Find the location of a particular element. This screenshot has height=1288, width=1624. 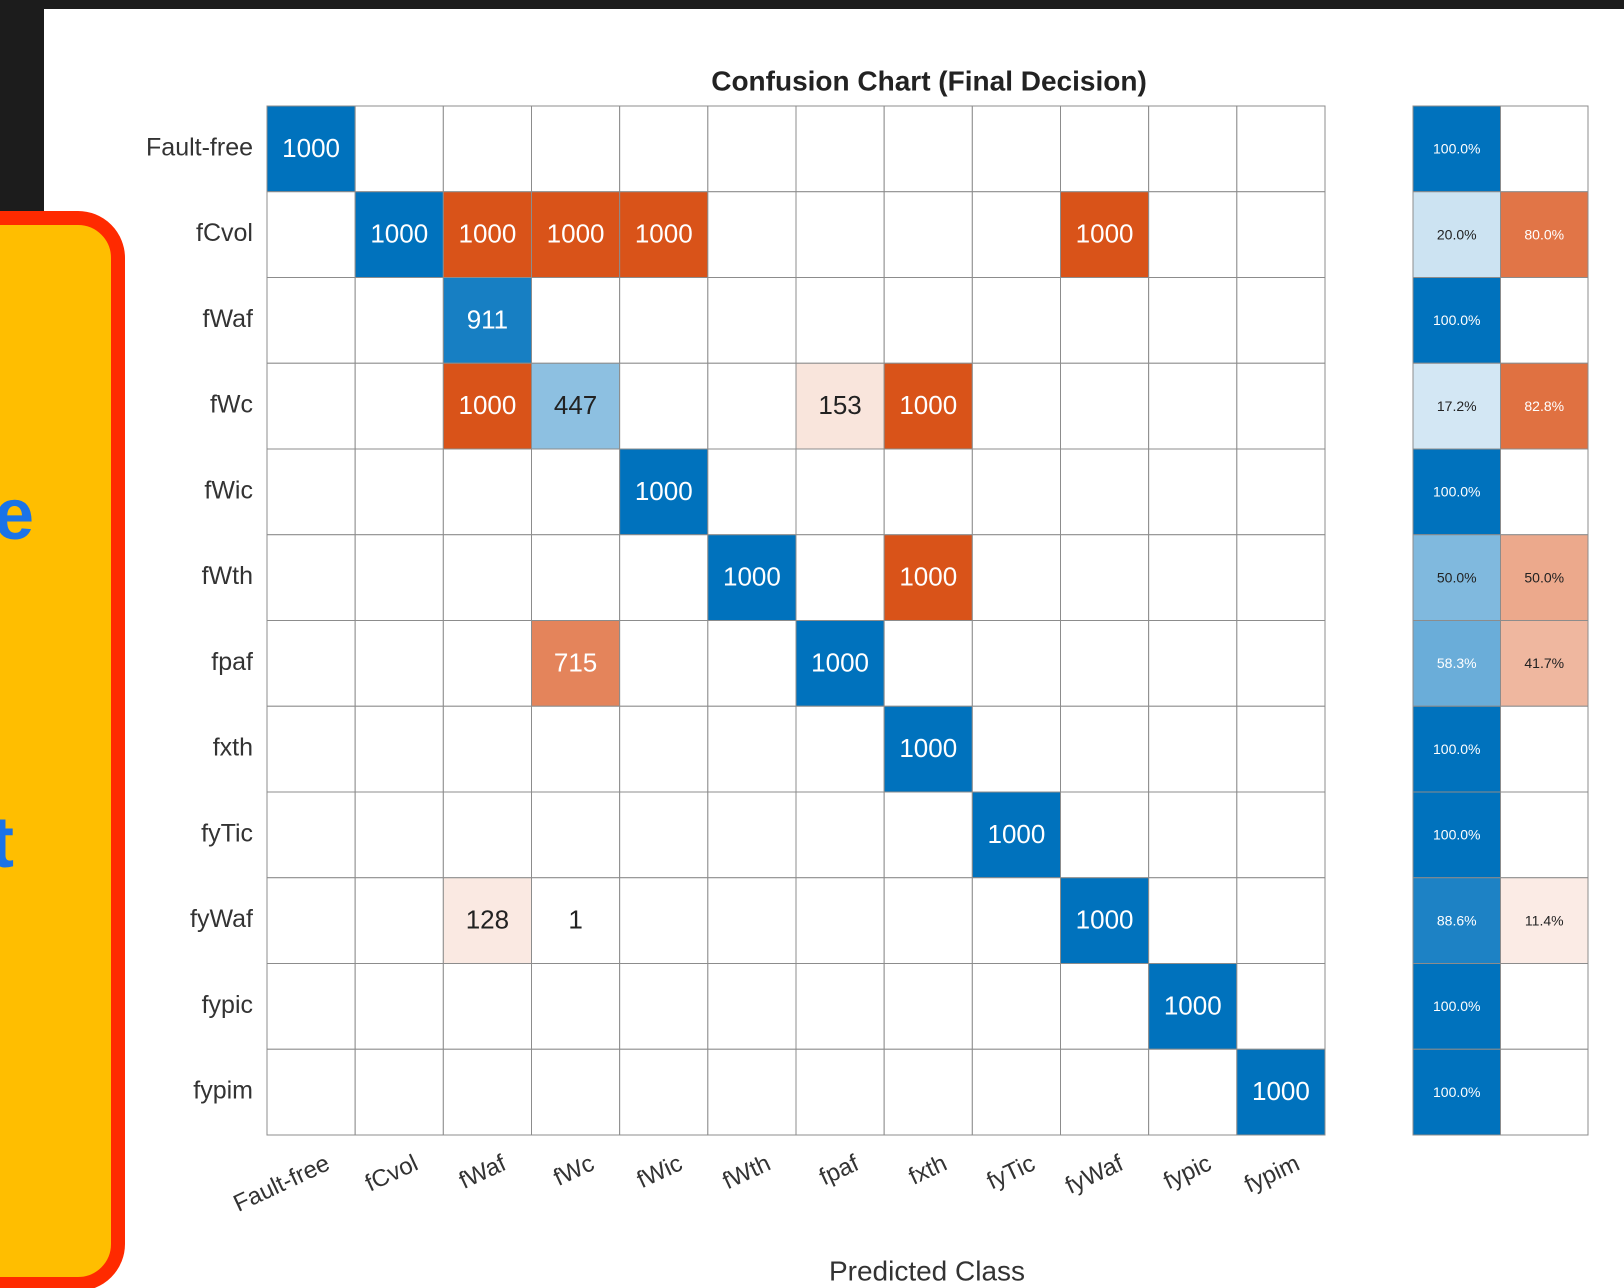

y-tick-label: fxth is located at coordinates (233, 748).